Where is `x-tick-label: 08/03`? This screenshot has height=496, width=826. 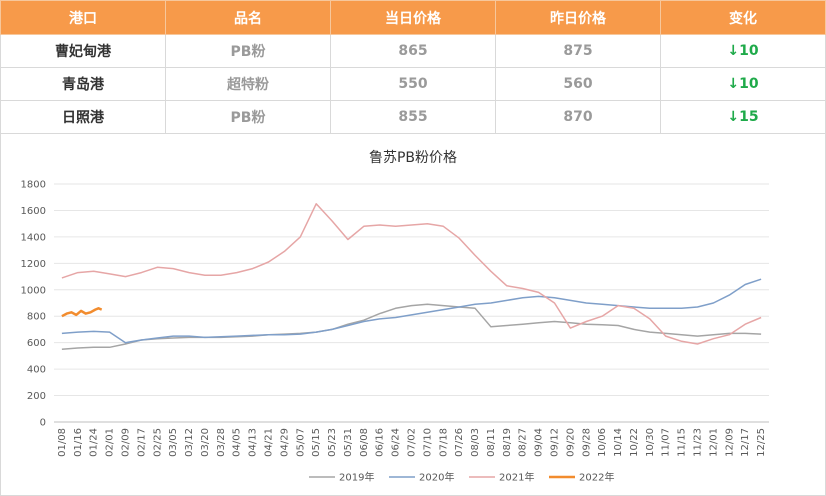
x-tick-label: 08/03 is located at coordinates (475, 442).